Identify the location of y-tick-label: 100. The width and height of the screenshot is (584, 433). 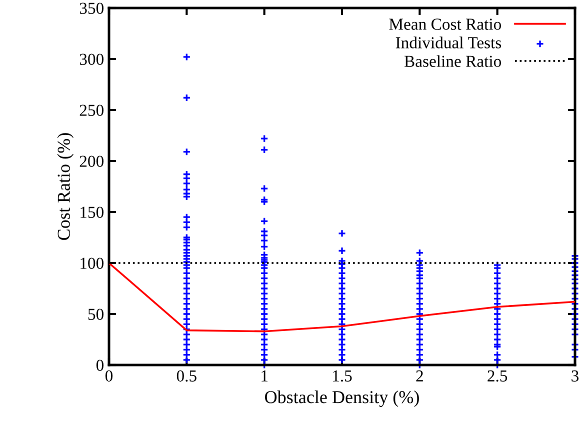
(92, 263).